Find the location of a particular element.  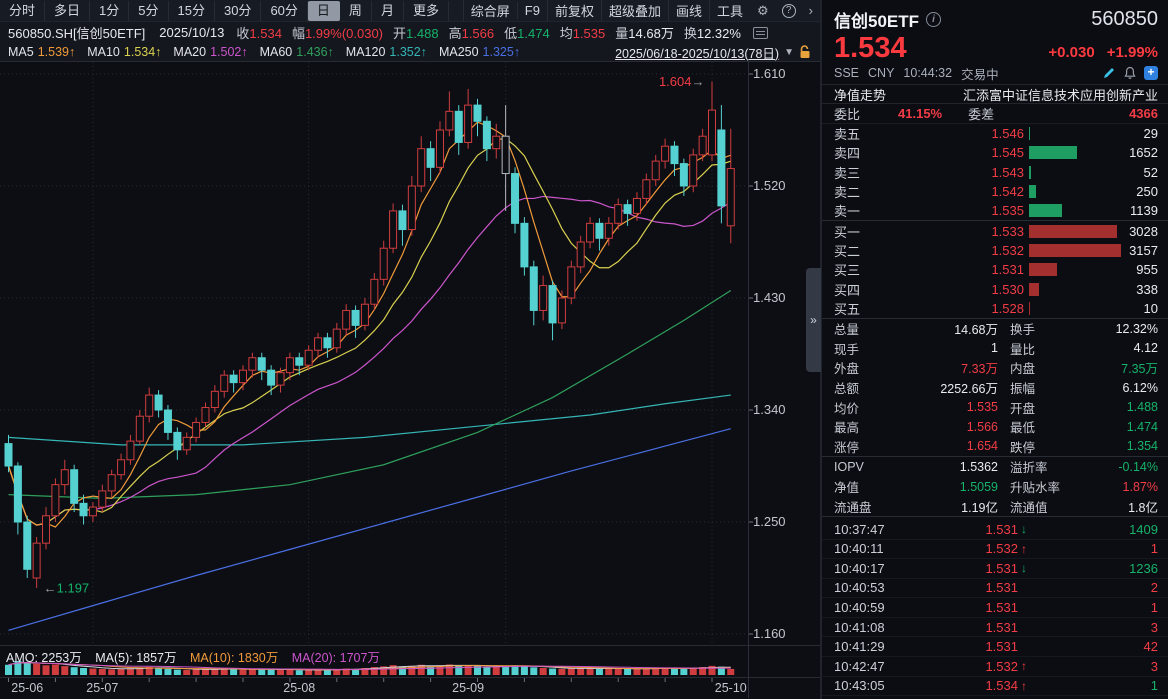

amo-ma5: MA(5): 1857万 is located at coordinates (136, 658).